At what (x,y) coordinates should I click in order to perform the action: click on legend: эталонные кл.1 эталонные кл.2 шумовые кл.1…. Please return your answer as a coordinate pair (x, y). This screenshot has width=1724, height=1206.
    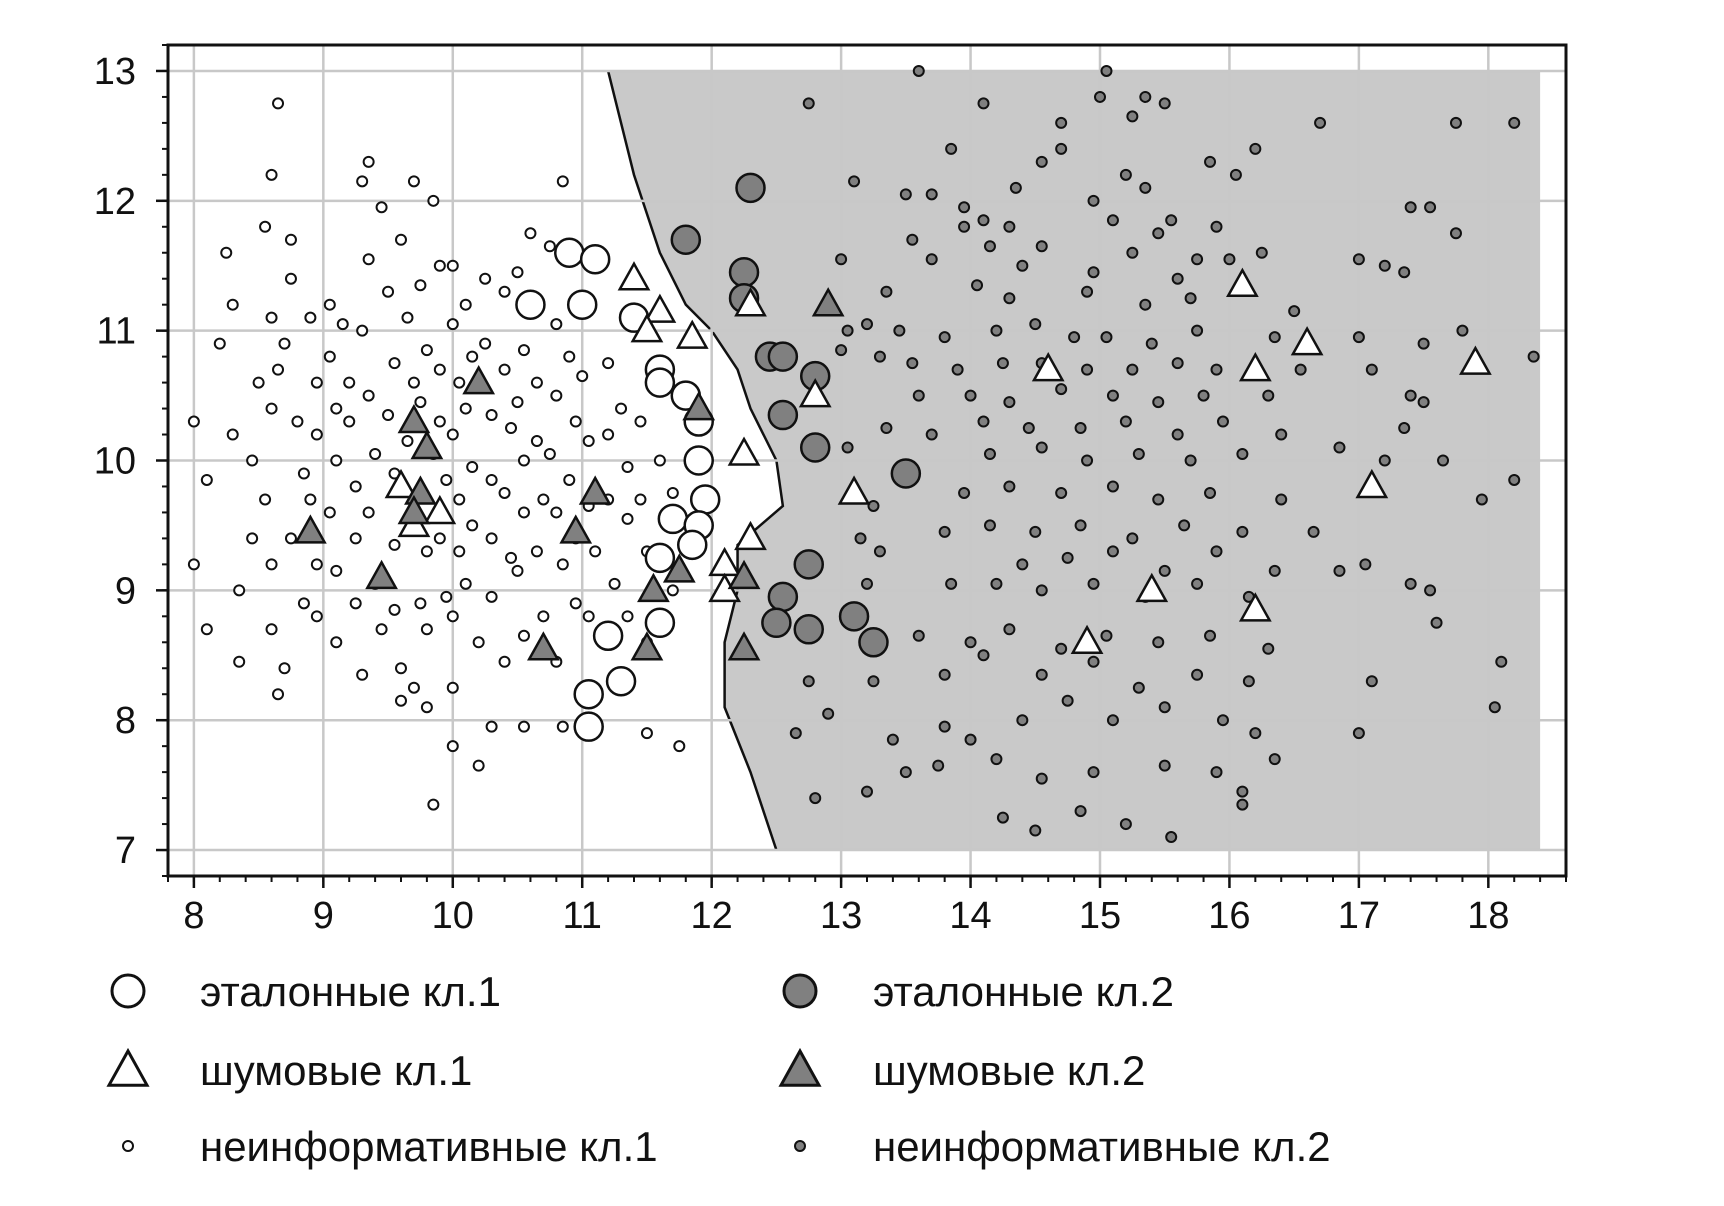
    Looking at the image, I should click on (718, 1069).